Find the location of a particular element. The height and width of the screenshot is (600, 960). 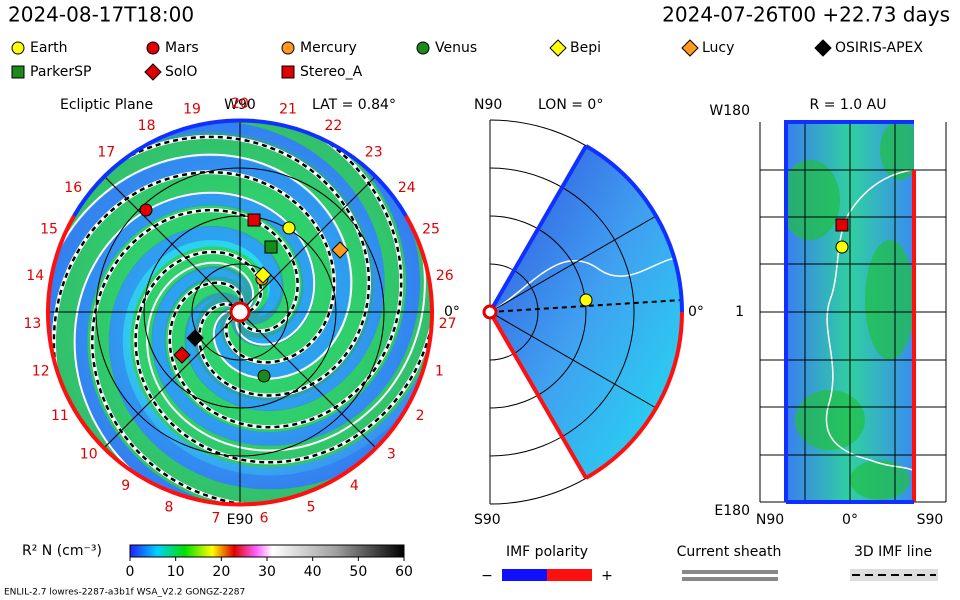

longitude-label: 10 is located at coordinates (89, 455).